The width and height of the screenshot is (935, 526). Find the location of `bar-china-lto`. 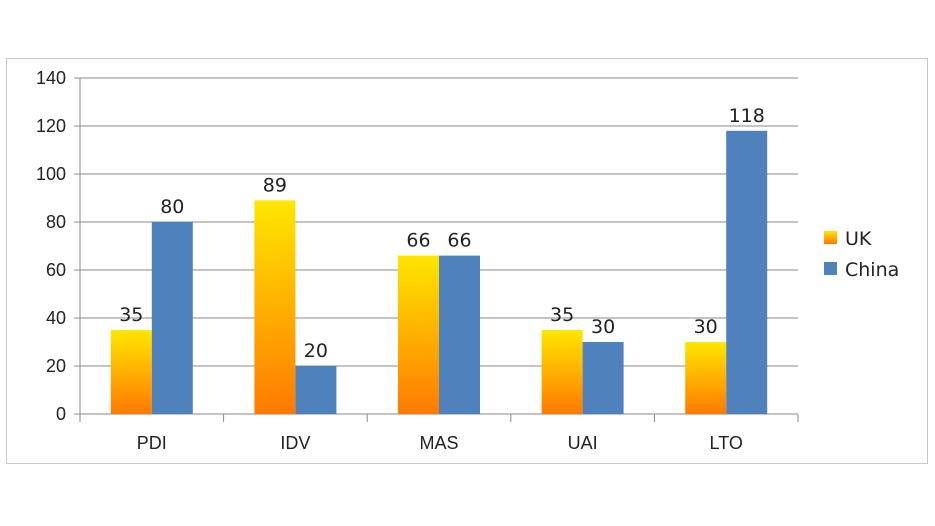

bar-china-lto is located at coordinates (747, 272).